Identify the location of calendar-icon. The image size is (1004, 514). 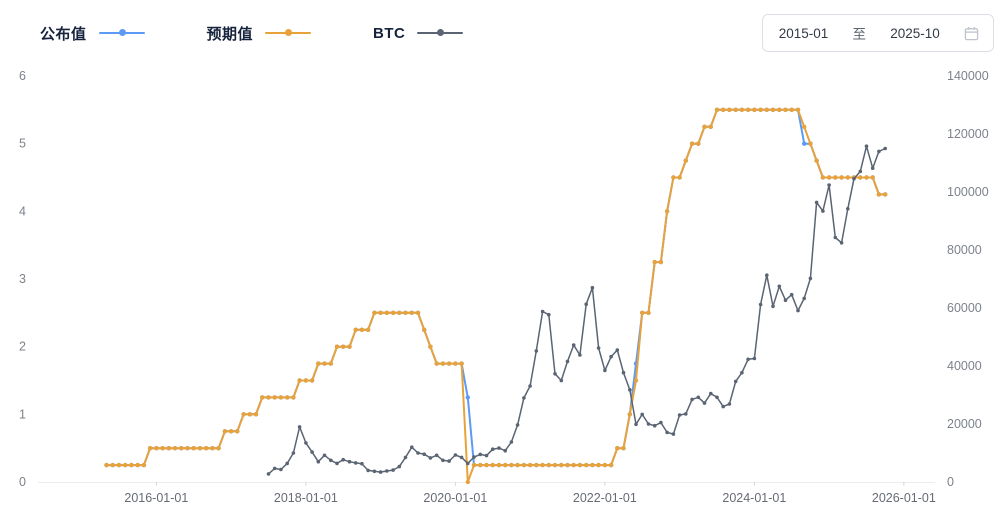
(971, 33).